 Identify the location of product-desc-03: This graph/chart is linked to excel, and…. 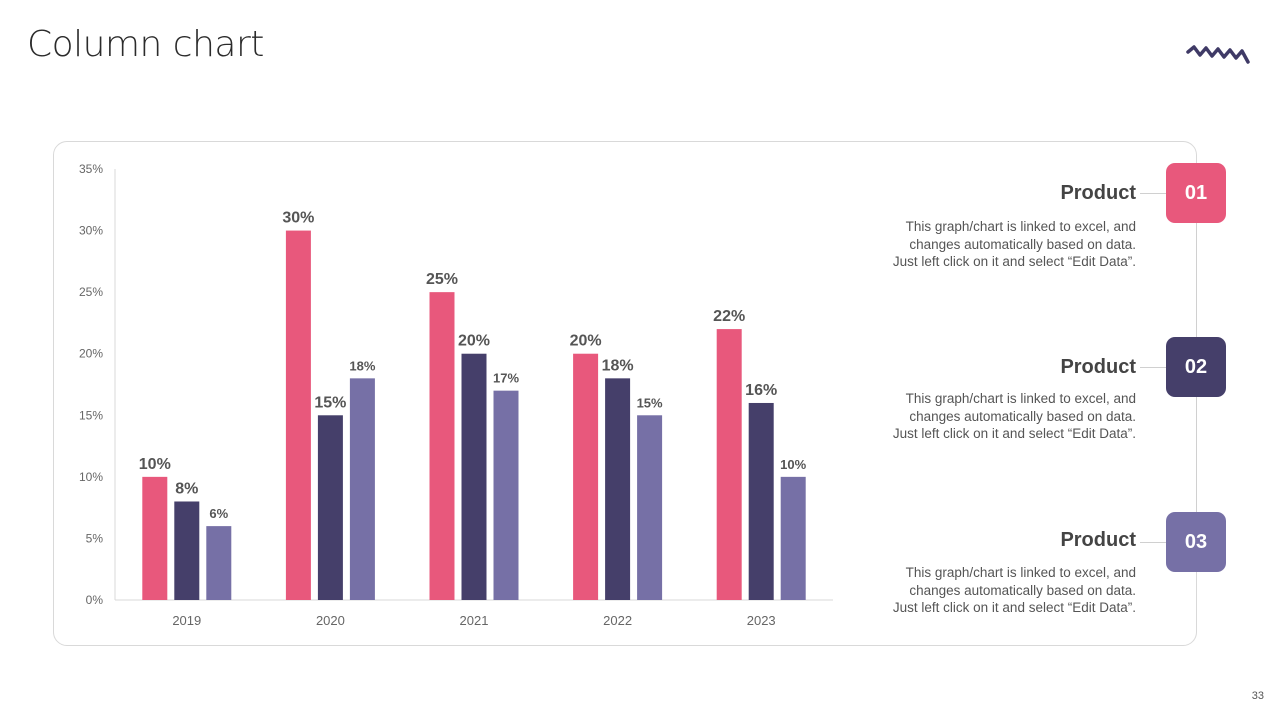
(991, 590).